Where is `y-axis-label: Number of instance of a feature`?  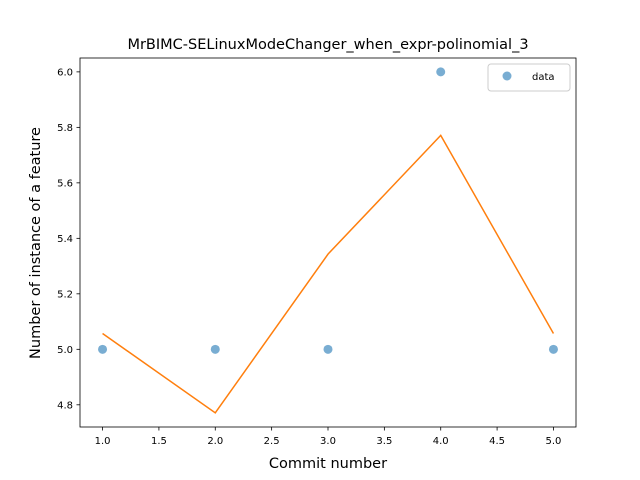 y-axis-label: Number of instance of a feature is located at coordinates (36, 243).